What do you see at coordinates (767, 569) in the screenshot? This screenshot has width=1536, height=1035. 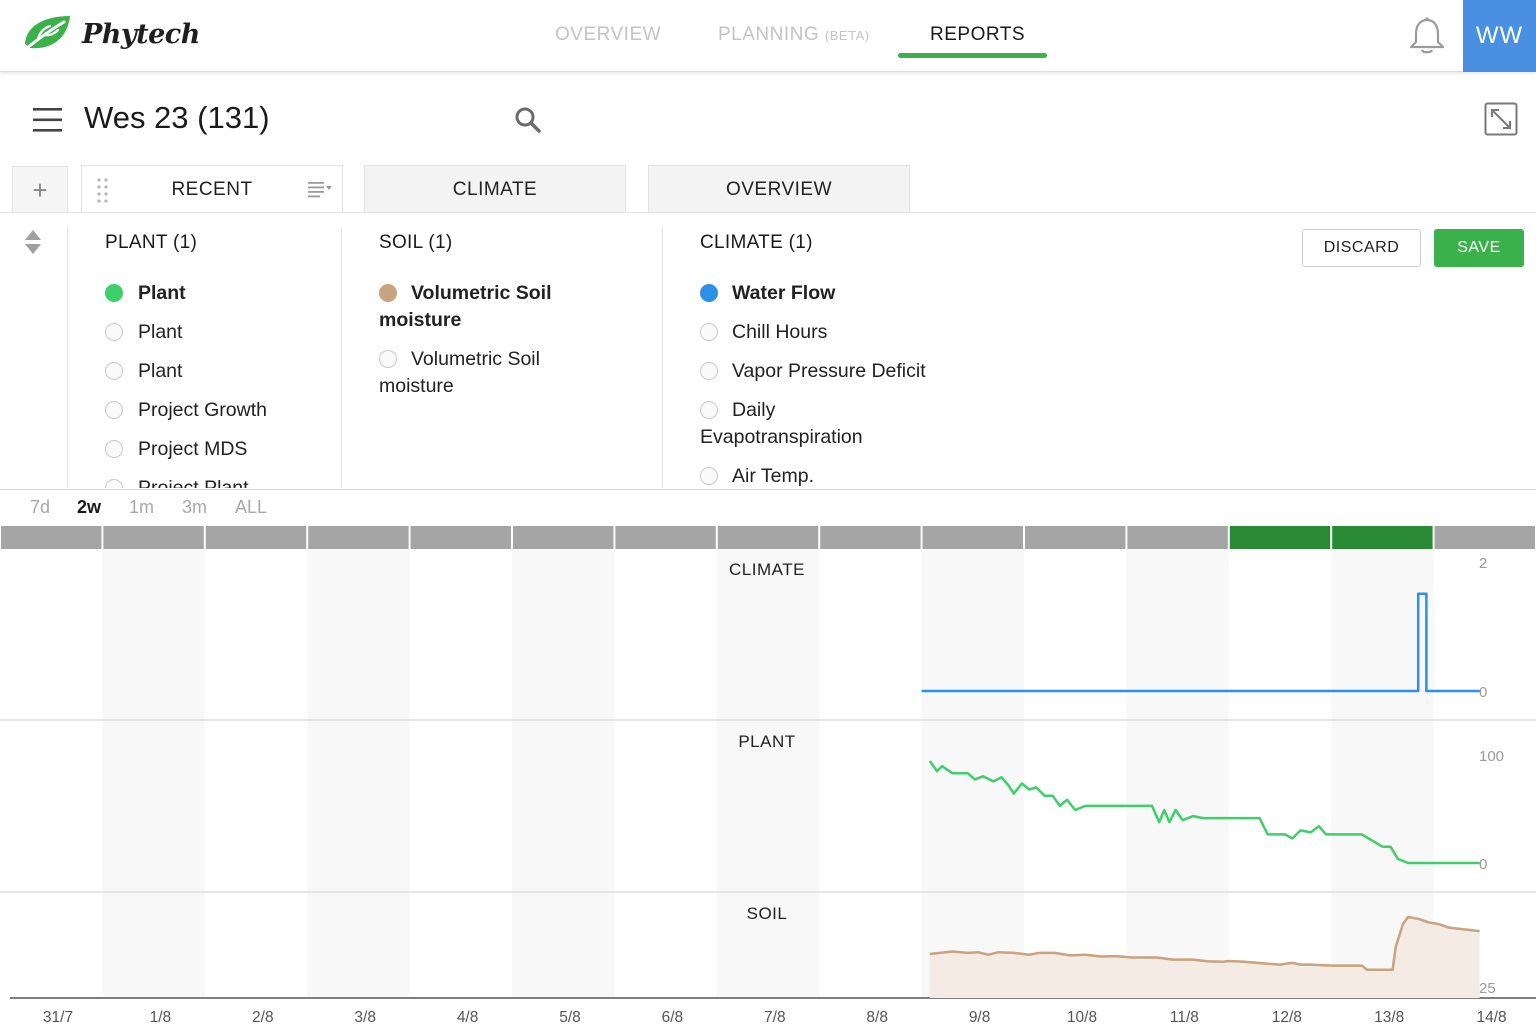 I see `panel-title-climate: CLIMATE` at bounding box center [767, 569].